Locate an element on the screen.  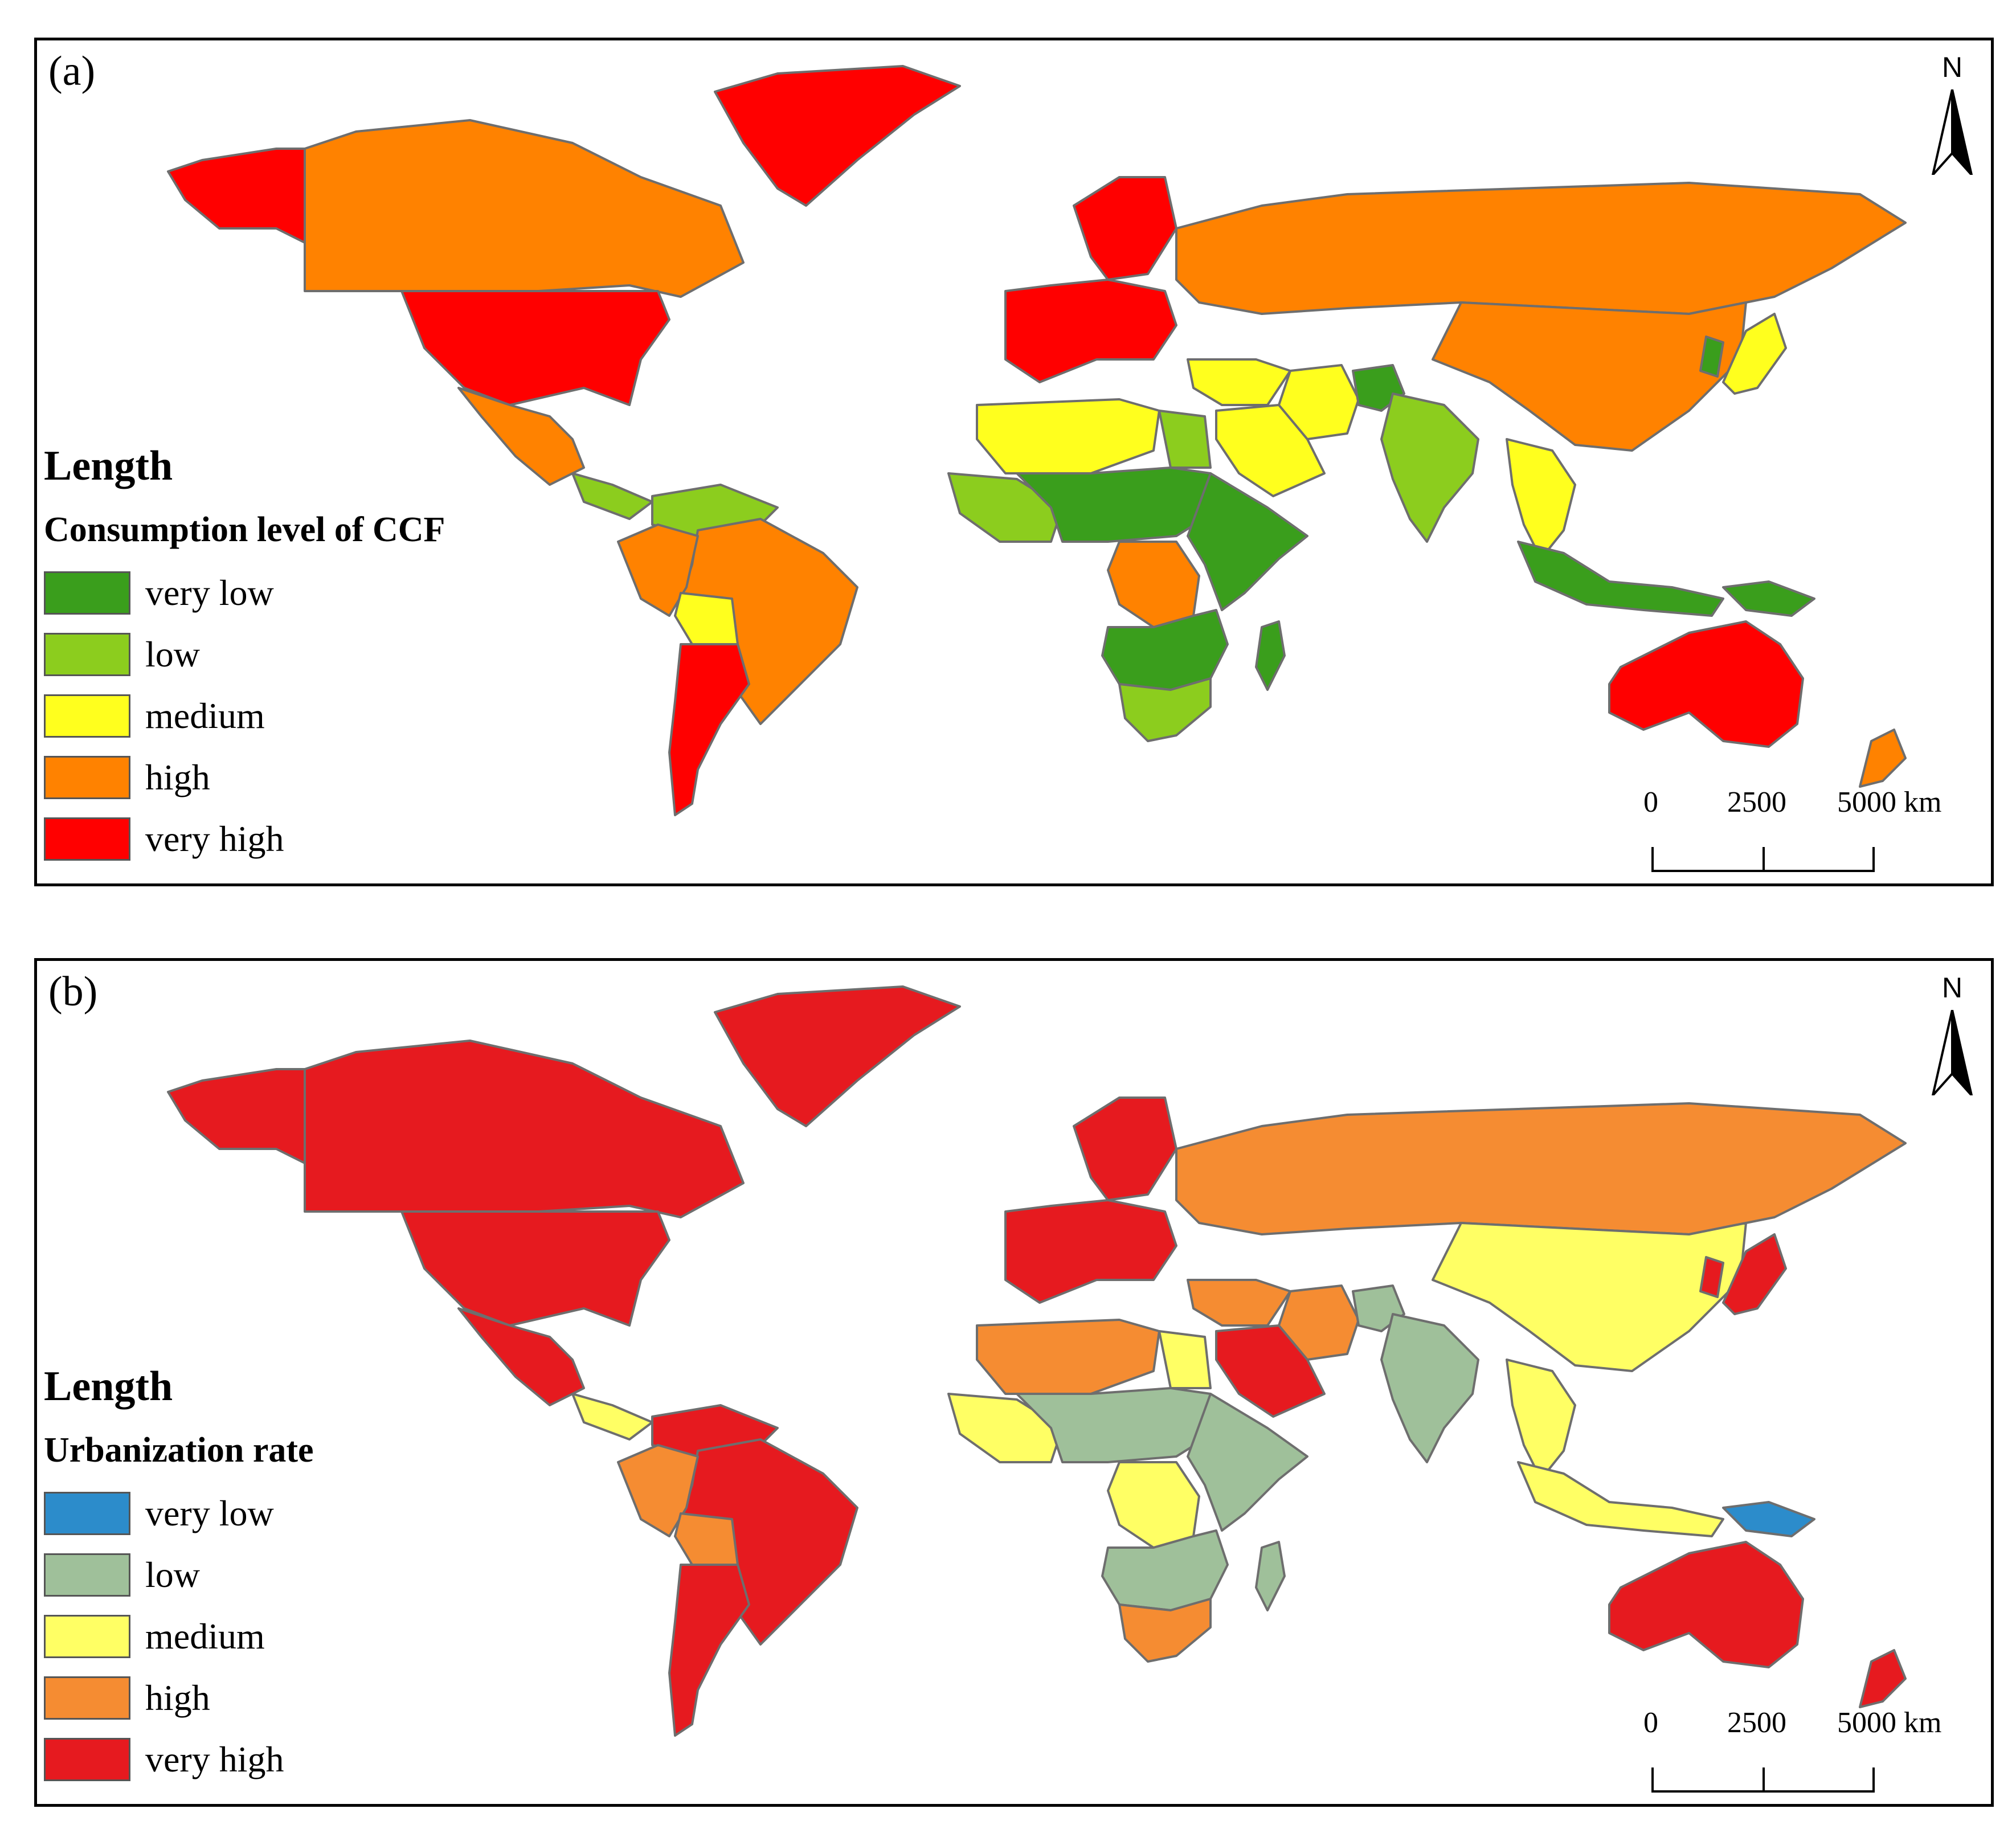
legend-item: medium is located at coordinates (179, 1636).